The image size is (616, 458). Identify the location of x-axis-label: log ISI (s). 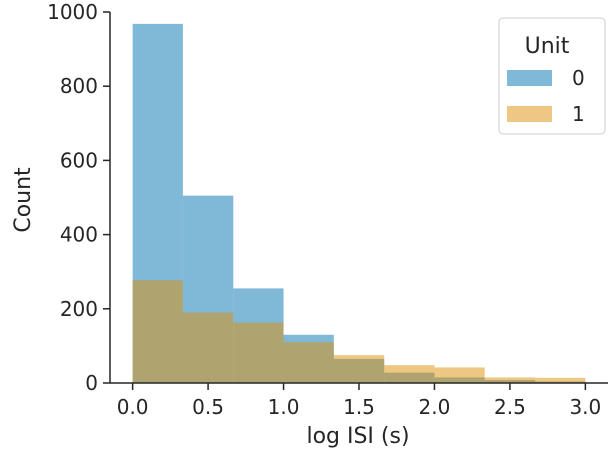
(357, 436).